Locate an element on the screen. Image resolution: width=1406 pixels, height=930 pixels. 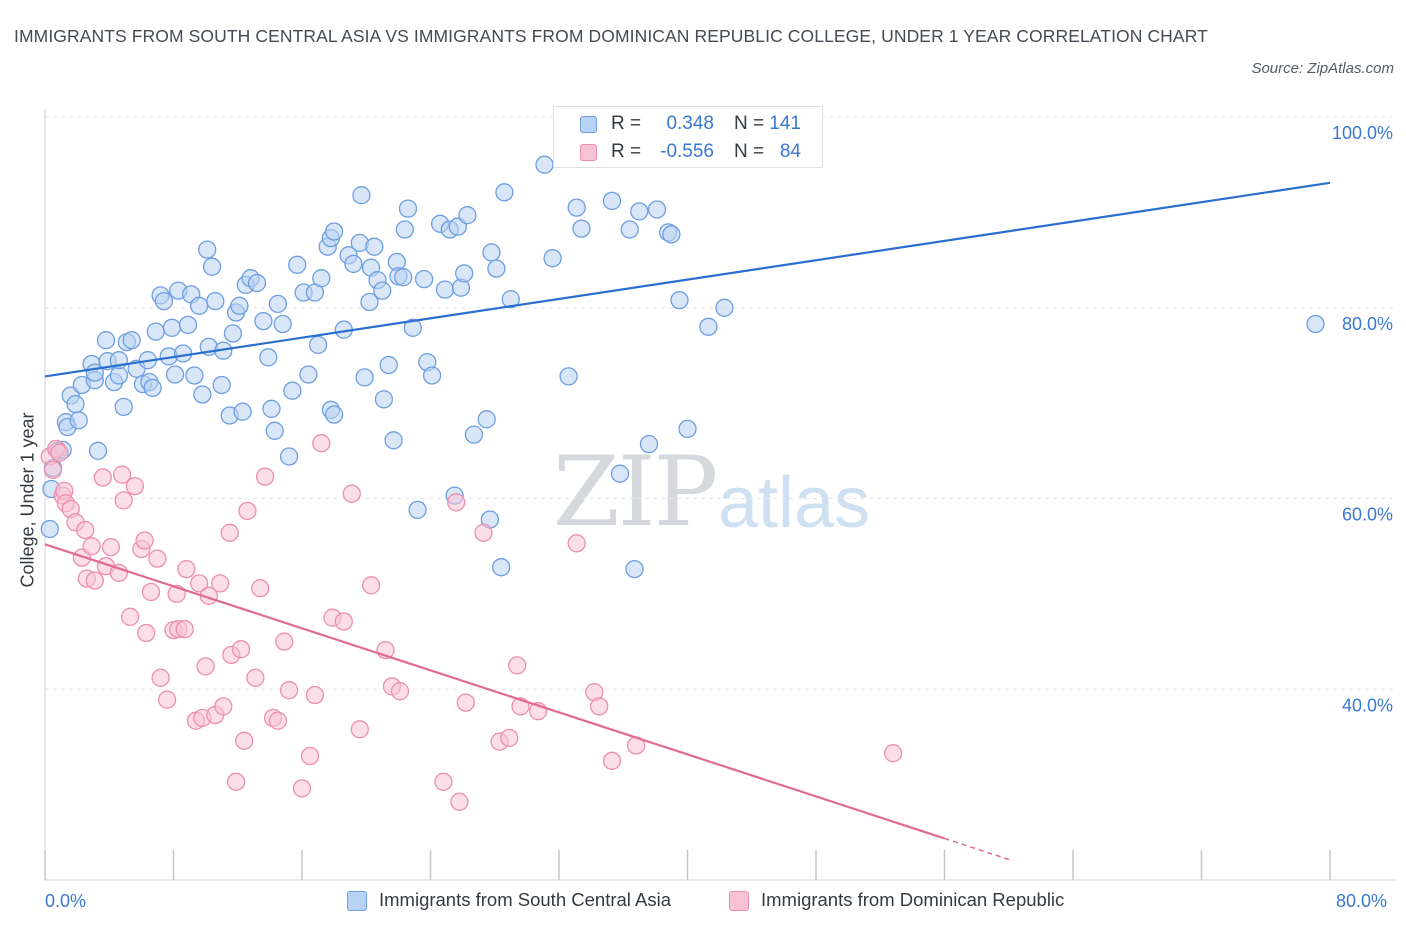
y-axis-label: College, Under 1 year is located at coordinates (27, 500).